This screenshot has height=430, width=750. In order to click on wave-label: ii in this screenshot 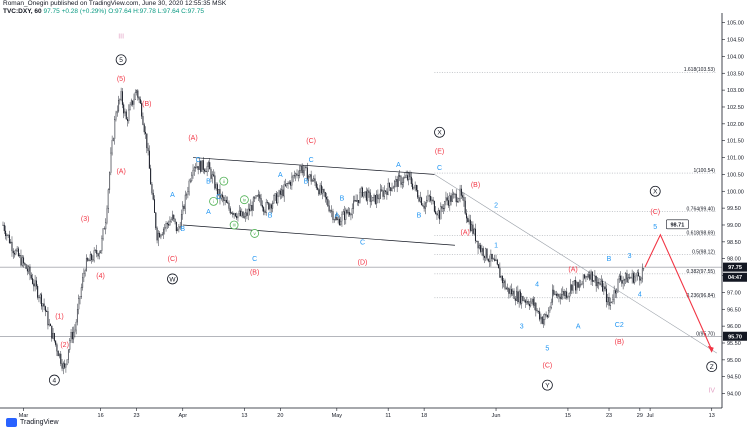, I will do `click(224, 181)`.